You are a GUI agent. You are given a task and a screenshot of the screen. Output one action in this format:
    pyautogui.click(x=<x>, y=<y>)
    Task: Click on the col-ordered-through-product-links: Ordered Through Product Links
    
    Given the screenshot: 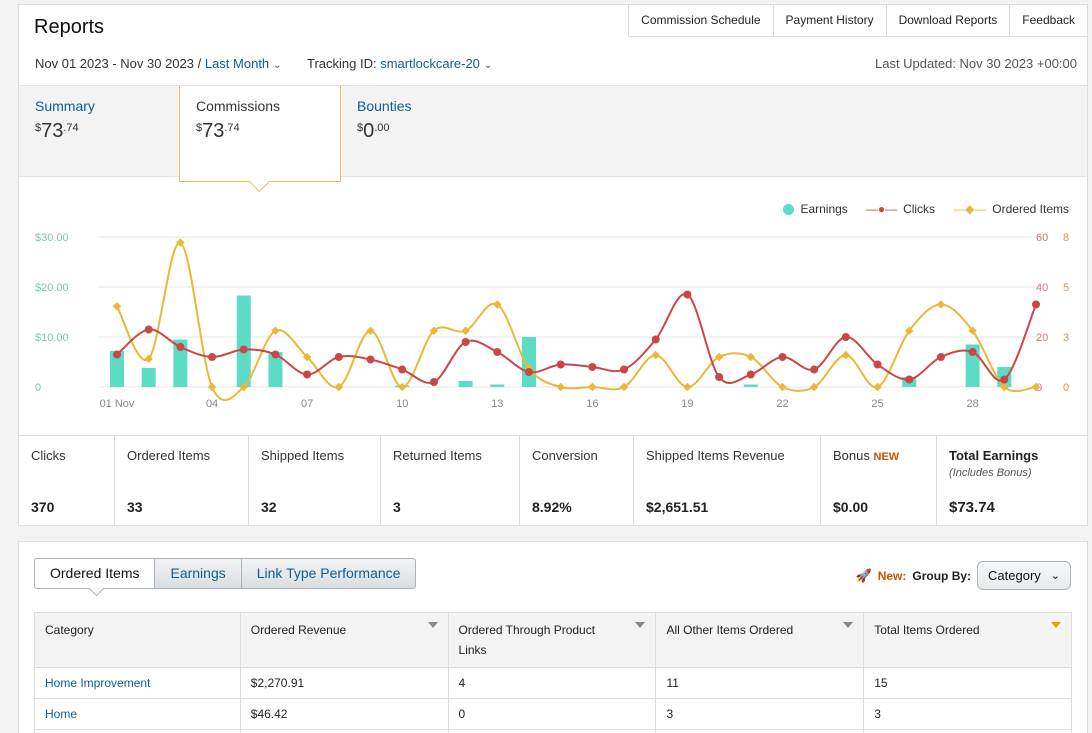 What is the action you would take?
    pyautogui.click(x=552, y=640)
    